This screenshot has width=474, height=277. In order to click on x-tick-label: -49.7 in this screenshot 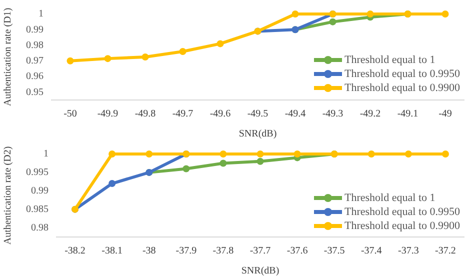, I will do `click(183, 114)`.